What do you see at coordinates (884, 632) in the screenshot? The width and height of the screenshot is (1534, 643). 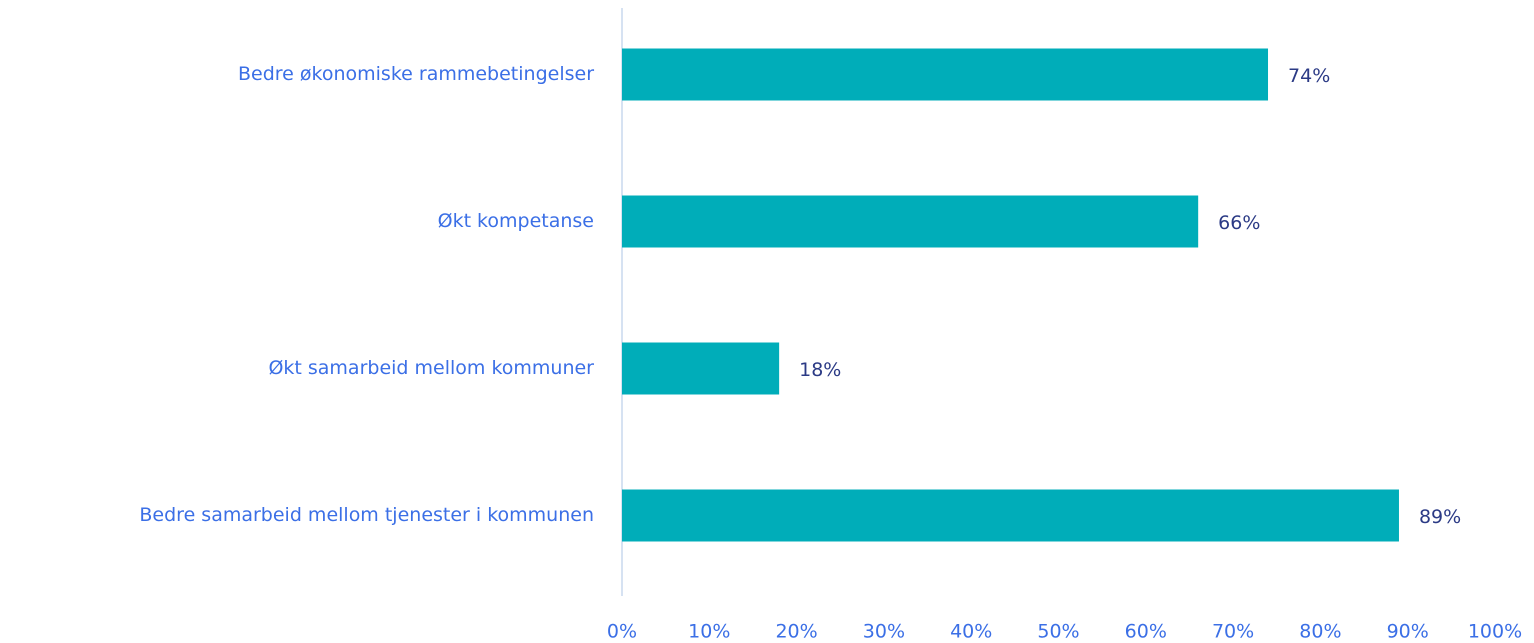 I see `x-tick-label: 30%` at bounding box center [884, 632].